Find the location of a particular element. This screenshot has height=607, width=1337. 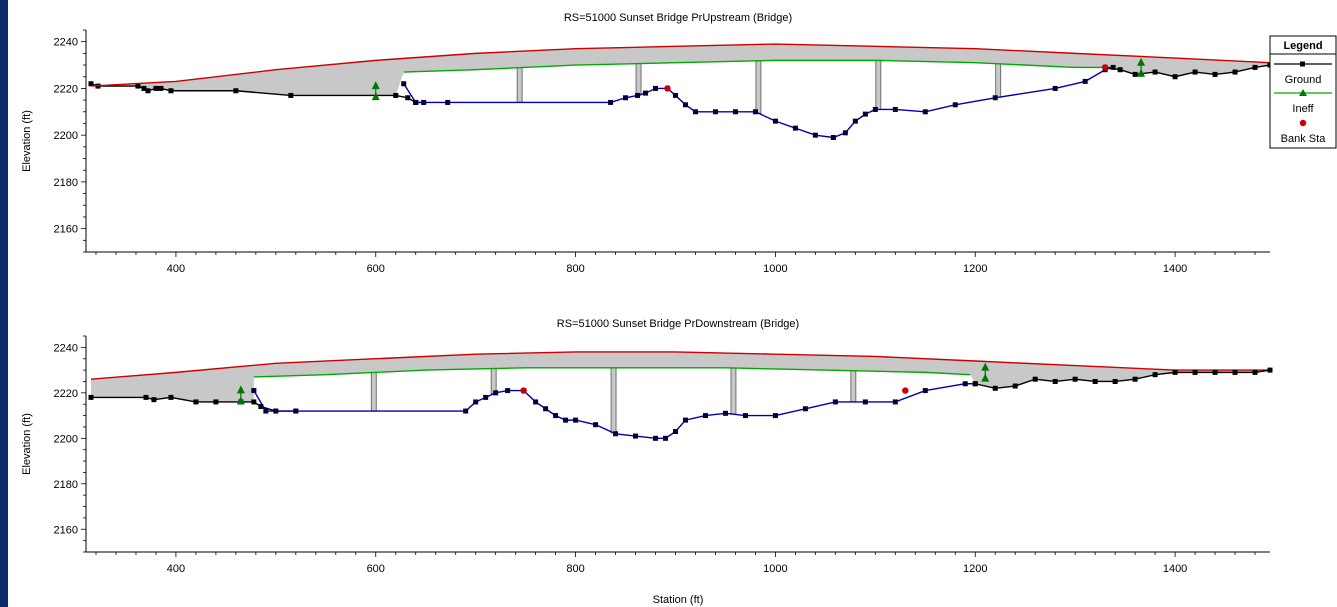

chart-1-series-2-line is located at coordinates (612, 372).